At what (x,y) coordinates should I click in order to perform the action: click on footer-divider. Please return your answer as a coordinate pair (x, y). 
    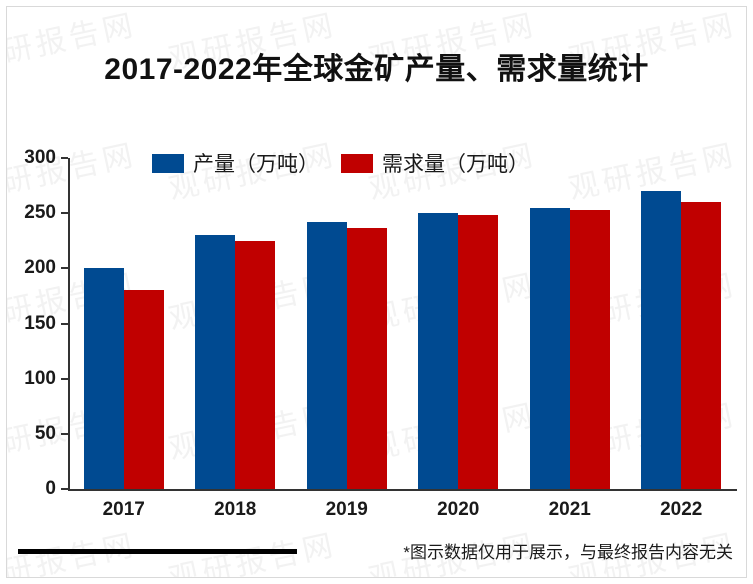
    Looking at the image, I should click on (157, 551).